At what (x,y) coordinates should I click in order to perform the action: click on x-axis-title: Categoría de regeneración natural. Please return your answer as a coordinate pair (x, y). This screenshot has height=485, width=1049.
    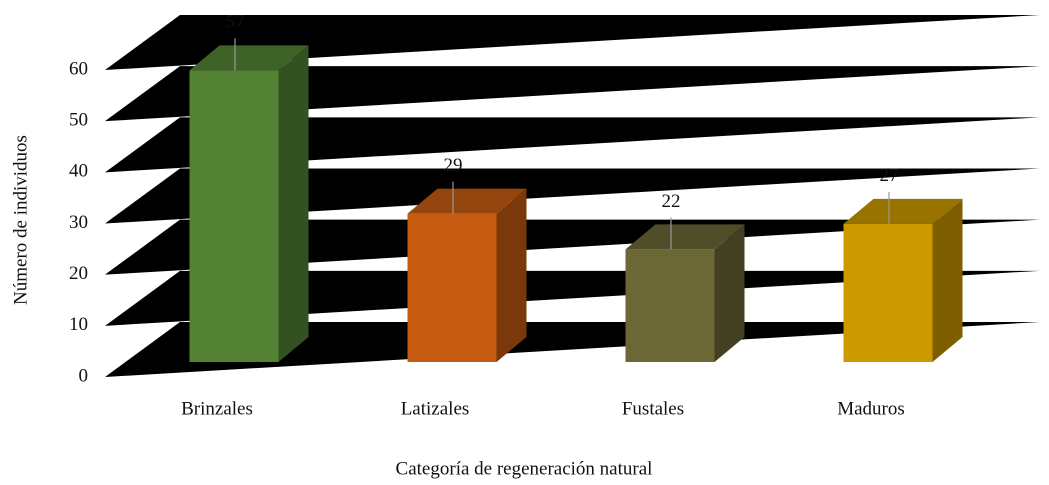
    Looking at the image, I should click on (524, 468).